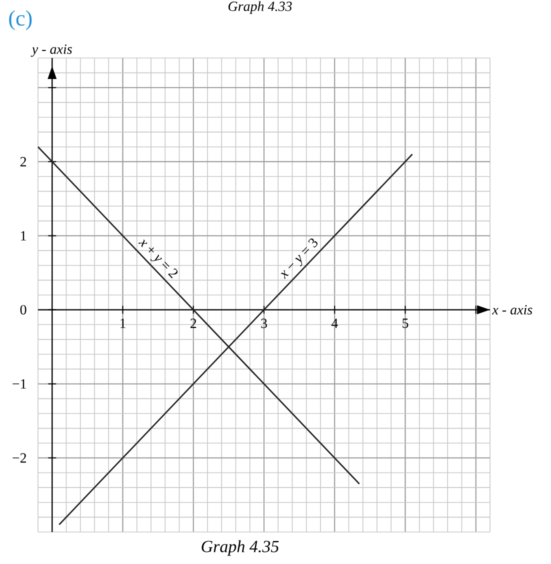 This screenshot has height=564, width=551. What do you see at coordinates (193, 323) in the screenshot?
I see `x-tick-label: 2` at bounding box center [193, 323].